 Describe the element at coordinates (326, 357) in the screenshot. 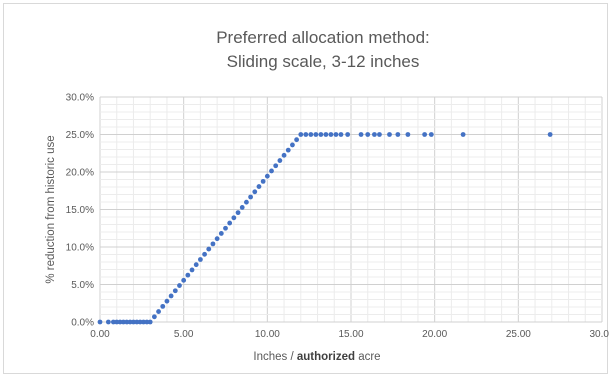

I see `x-axis-title-emphasis: authorized` at that location.